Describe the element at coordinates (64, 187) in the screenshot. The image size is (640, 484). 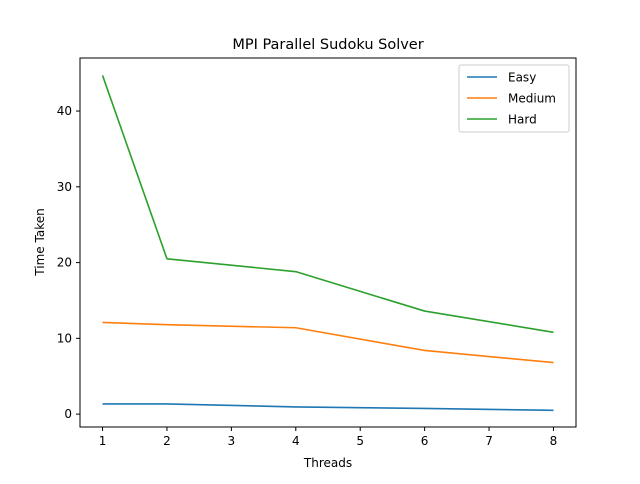
I see `y-tick-label: 30` at that location.